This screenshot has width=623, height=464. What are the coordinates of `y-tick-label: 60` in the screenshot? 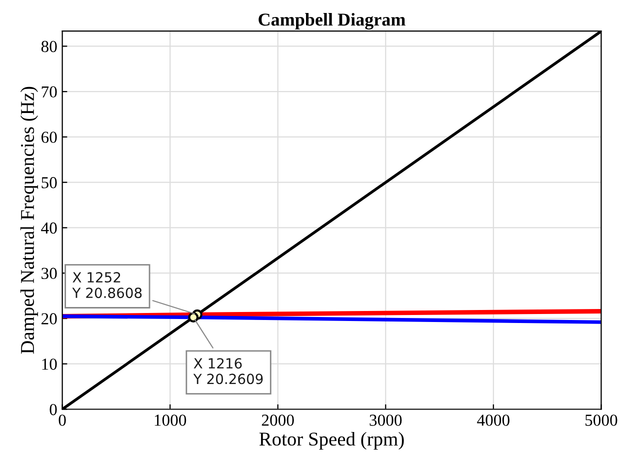 It's located at (49, 137).